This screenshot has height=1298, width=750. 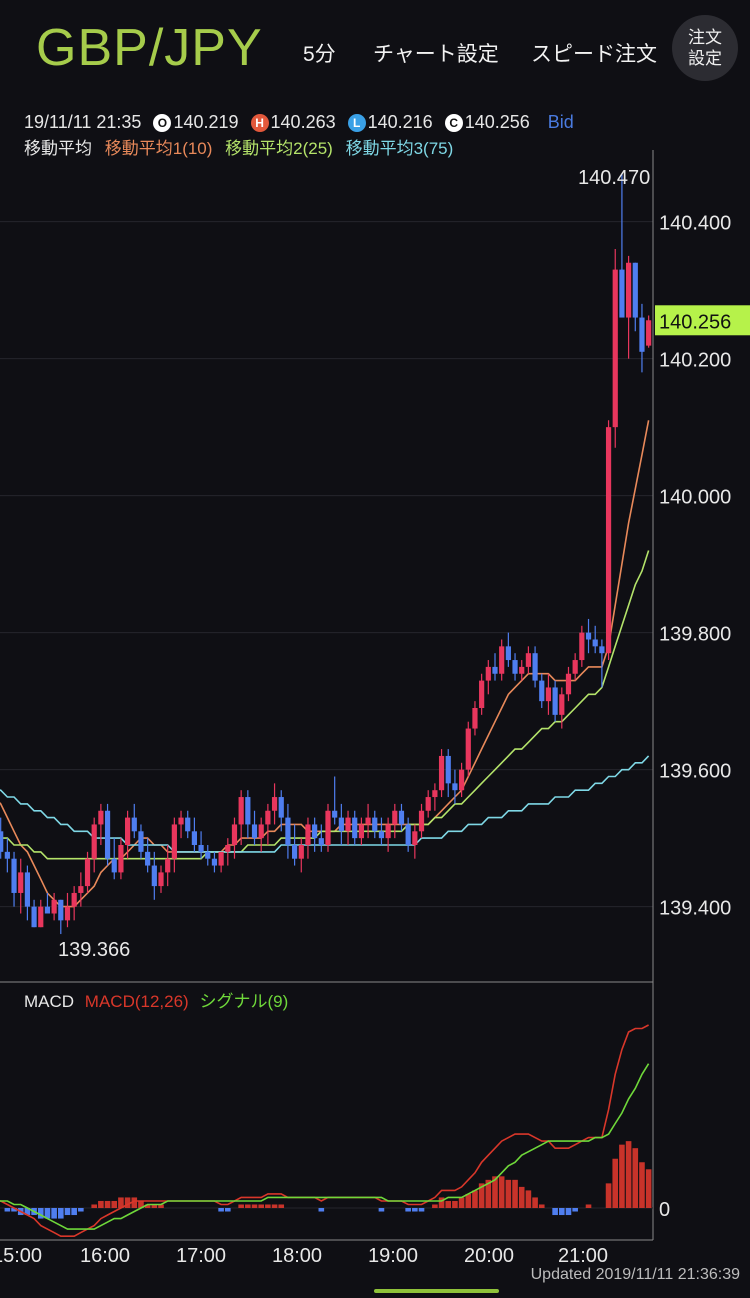 What do you see at coordinates (303, 122) in the screenshot?
I see `high-value: 140.263` at bounding box center [303, 122].